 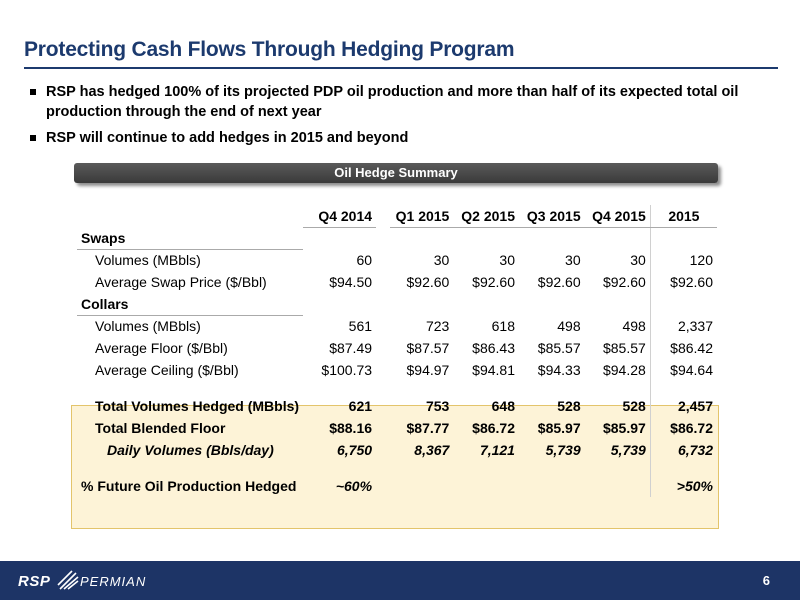 I want to click on row-label: % Future Oil Production Hedged, so click(x=189, y=486).